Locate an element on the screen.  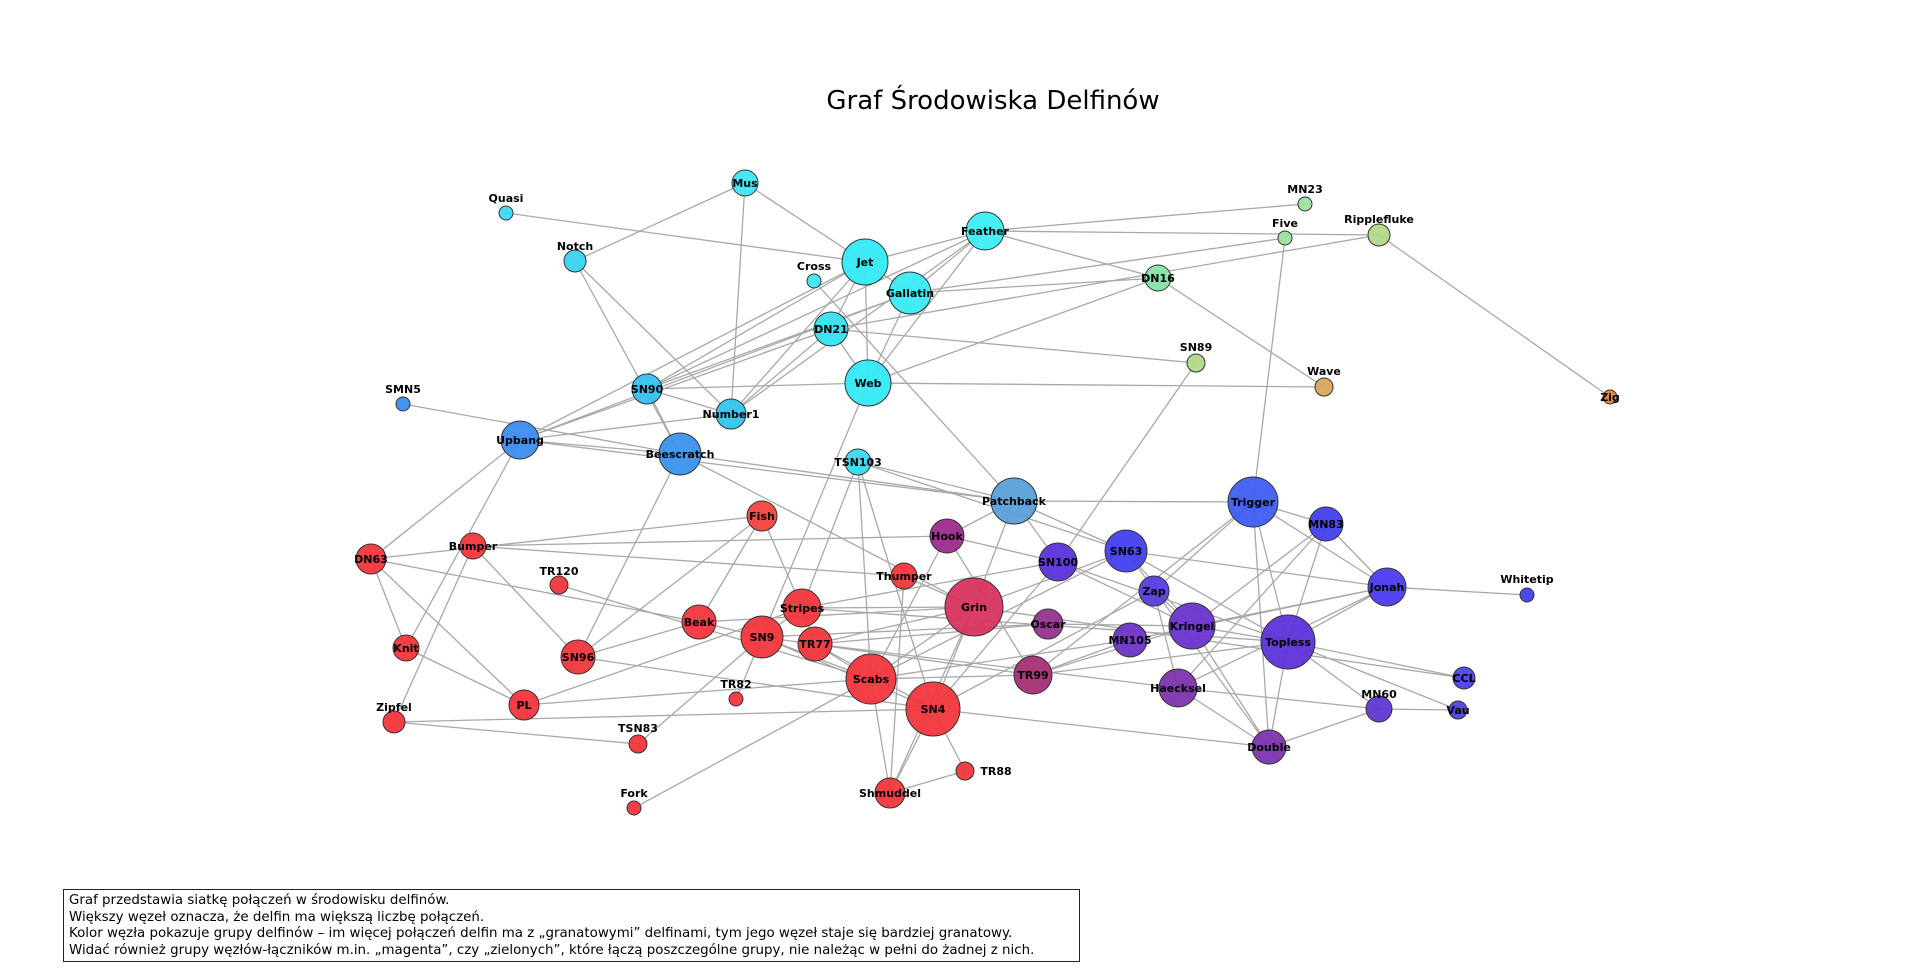
node-circle-sn96 is located at coordinates (578, 657).